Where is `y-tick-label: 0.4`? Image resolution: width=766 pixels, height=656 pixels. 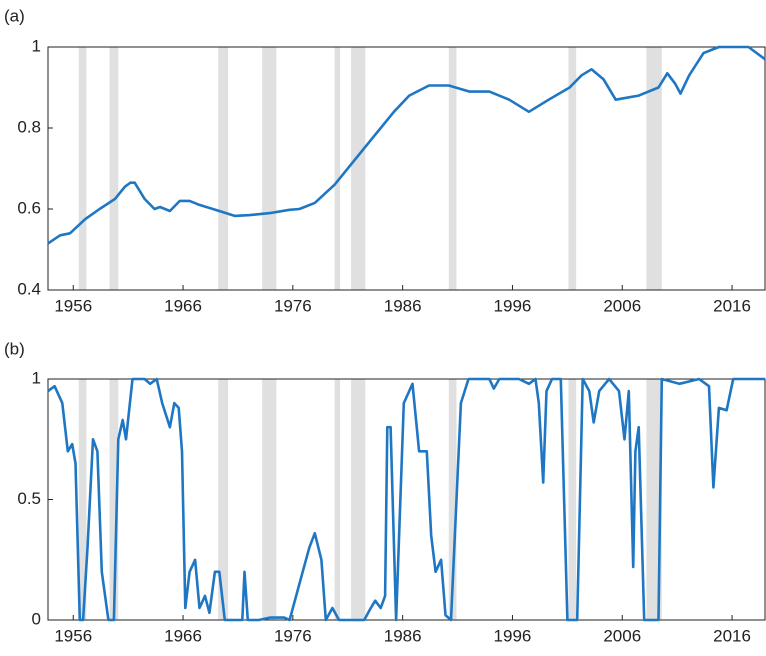
y-tick-label: 0.4 is located at coordinates (29, 288).